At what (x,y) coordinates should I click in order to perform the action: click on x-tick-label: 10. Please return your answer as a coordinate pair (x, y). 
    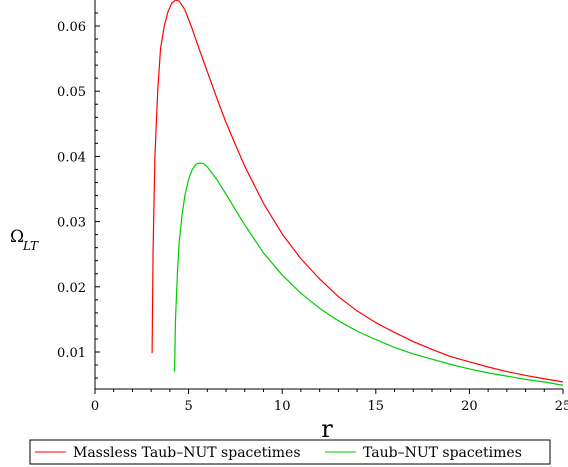
    Looking at the image, I should click on (282, 406).